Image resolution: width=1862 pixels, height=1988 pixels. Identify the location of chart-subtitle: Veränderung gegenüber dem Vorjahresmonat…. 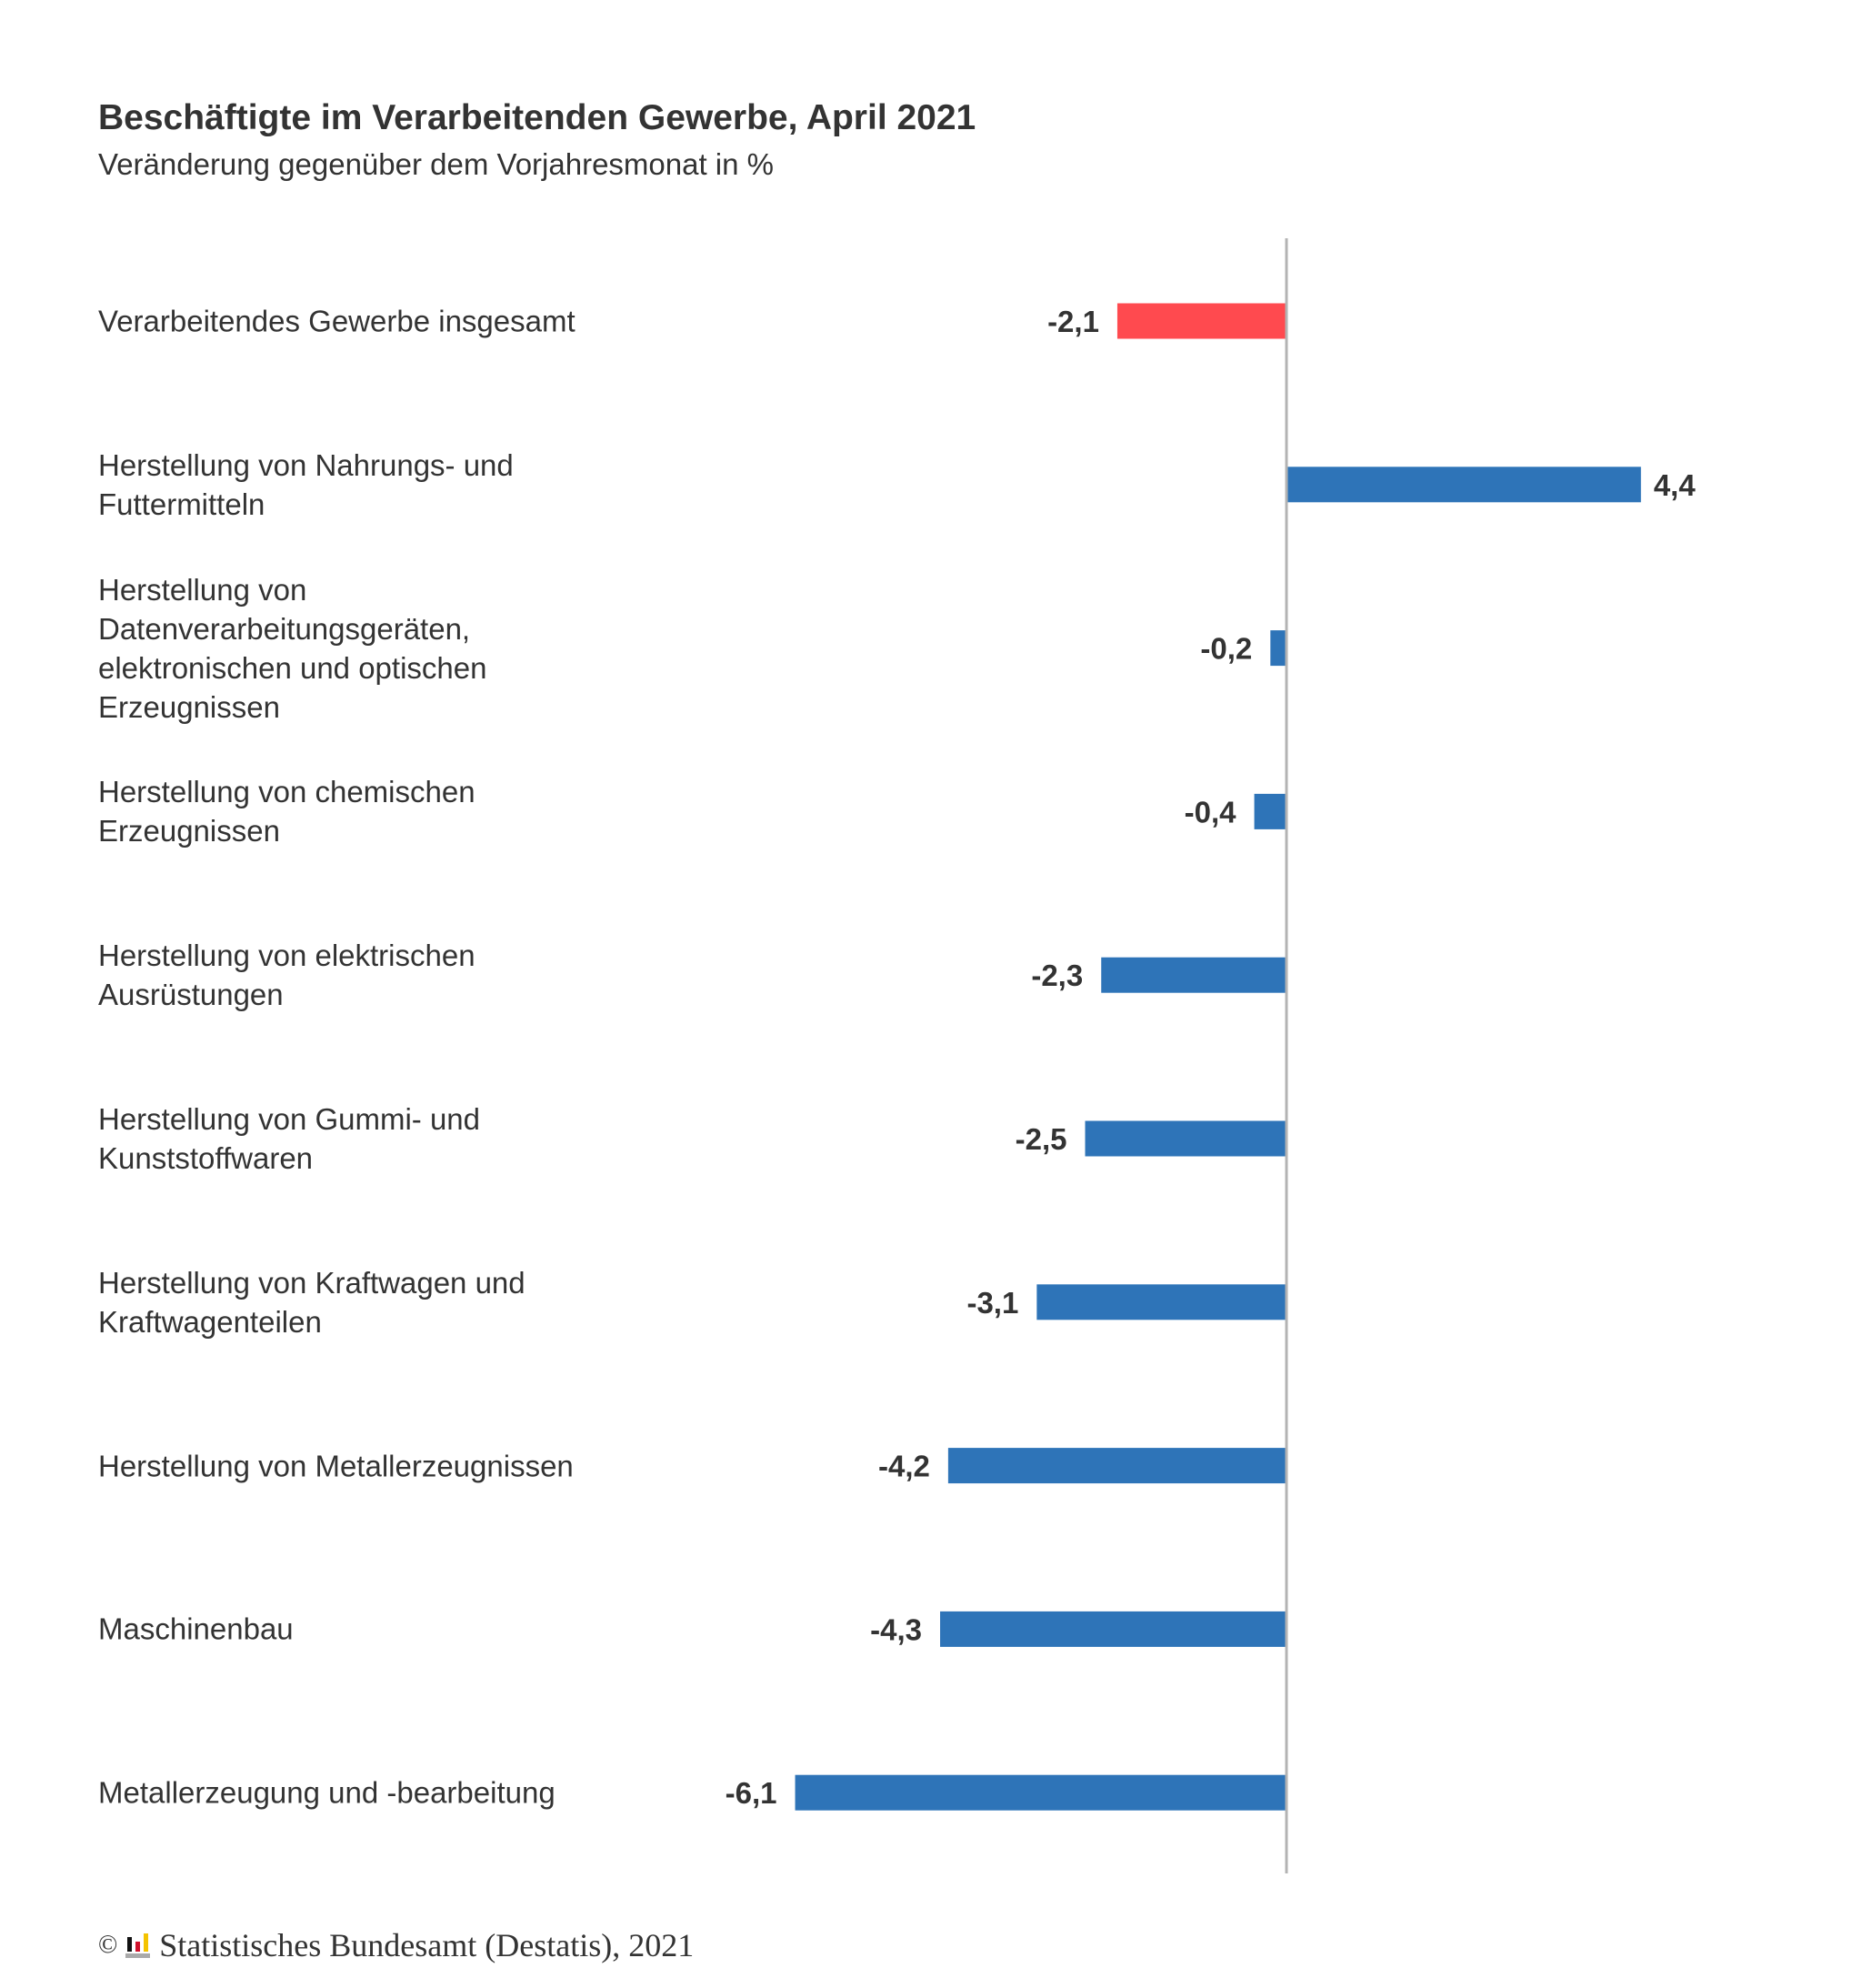
(436, 164).